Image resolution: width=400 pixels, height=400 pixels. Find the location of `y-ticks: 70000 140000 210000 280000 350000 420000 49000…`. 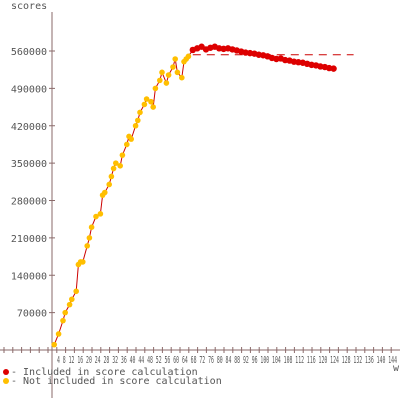

y-ticks: 70000 140000 210000 280000 350000 420000 49000… is located at coordinates (33, 183).